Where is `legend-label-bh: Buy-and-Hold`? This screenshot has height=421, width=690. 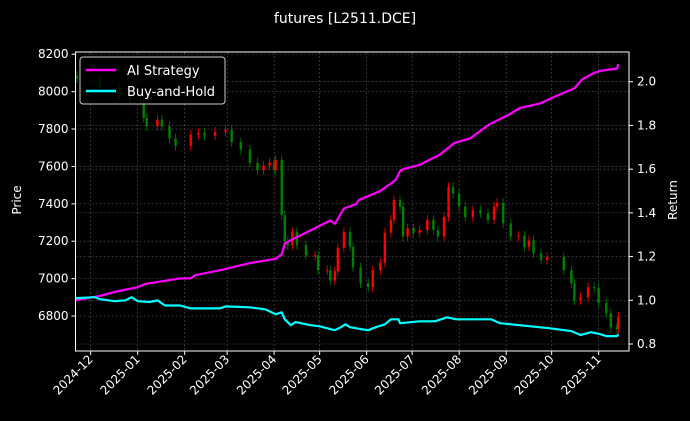 legend-label-bh: Buy-and-Hold is located at coordinates (171, 92).